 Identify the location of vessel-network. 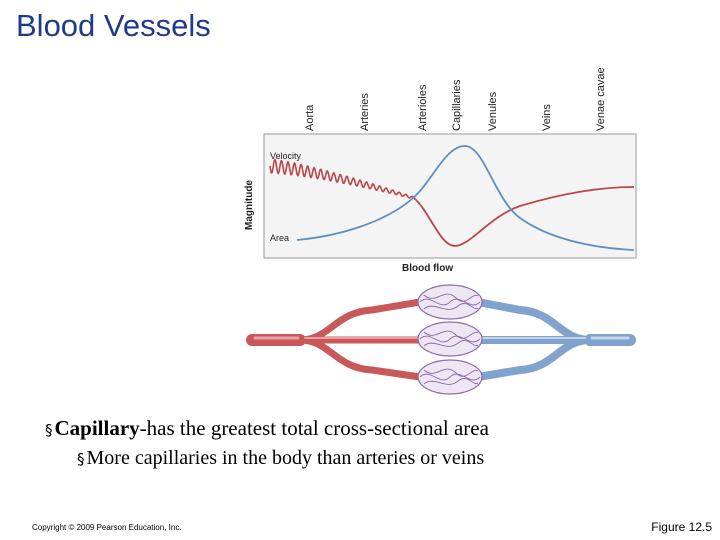
(441, 339).